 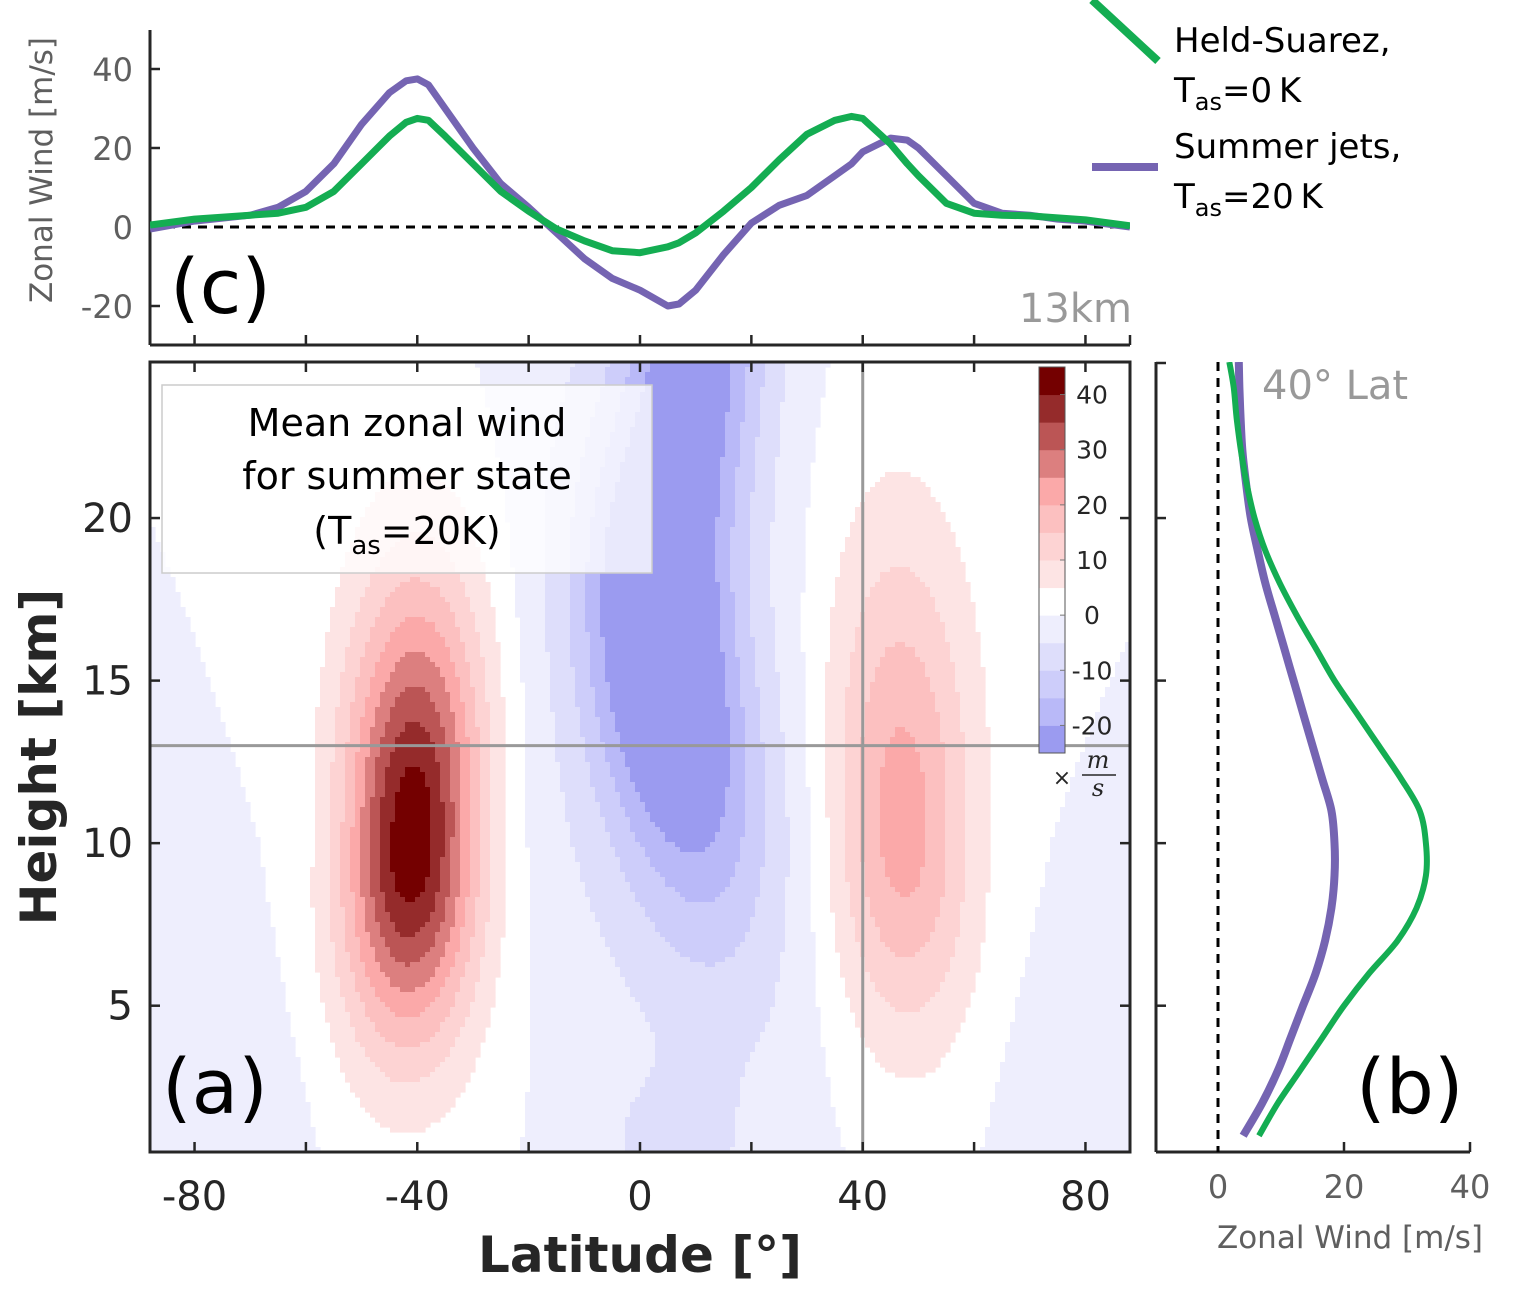 What do you see at coordinates (417, 1197) in the screenshot?
I see `x-tick-label: -40` at bounding box center [417, 1197].